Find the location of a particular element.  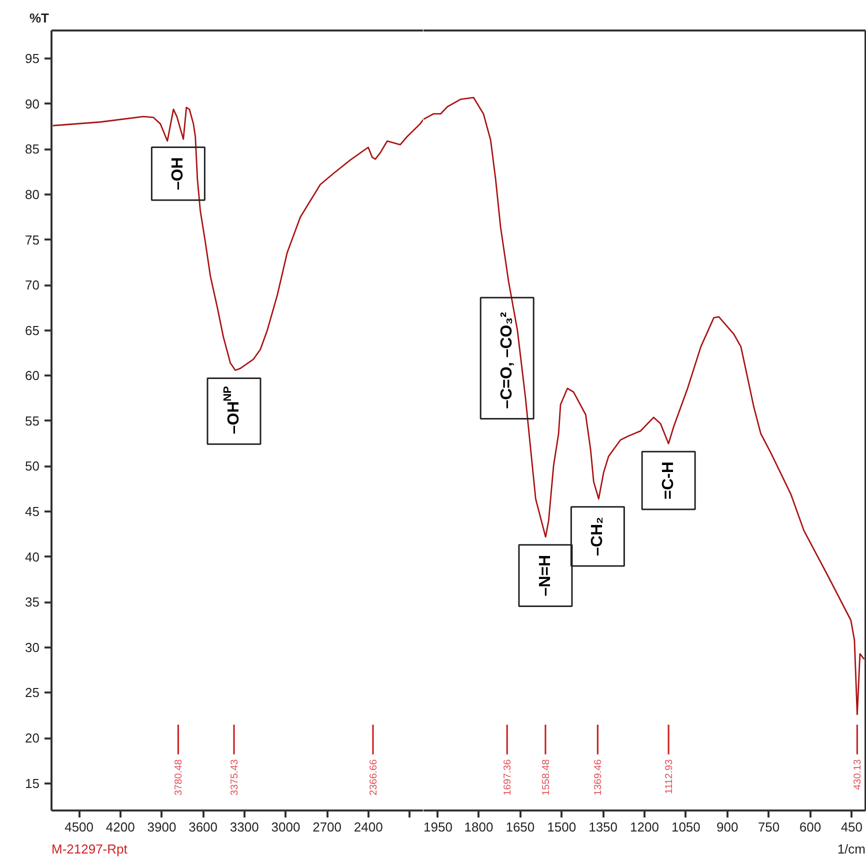

y-tick-label: 40 is located at coordinates (32, 556).